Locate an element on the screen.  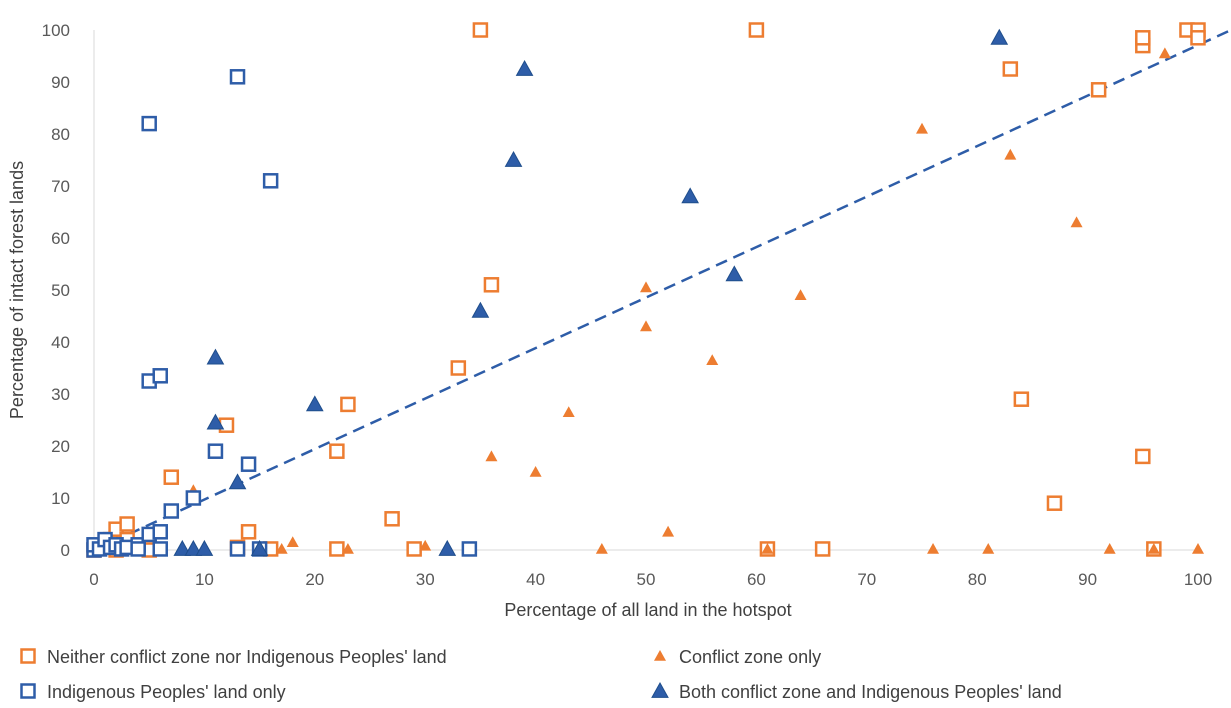
y-tick-label: 60 is located at coordinates (60, 238).